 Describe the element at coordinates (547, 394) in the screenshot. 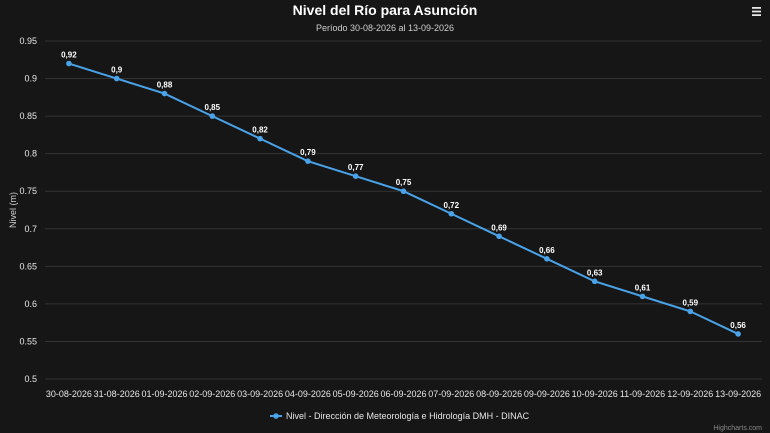

I see `x-tick-label: 09-09-2026` at that location.